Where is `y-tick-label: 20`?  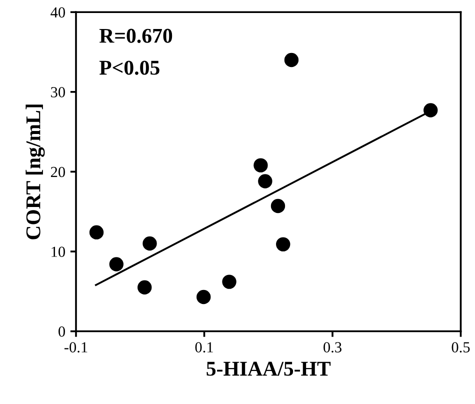
y-tick-label: 20 is located at coordinates (57, 172).